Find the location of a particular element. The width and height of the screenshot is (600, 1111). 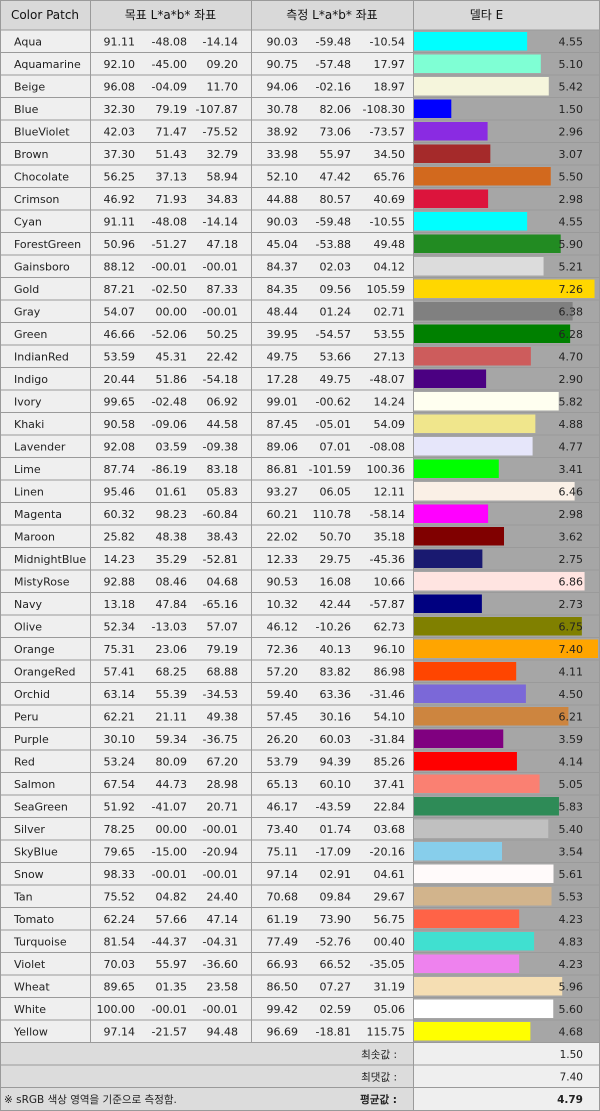

target-lab-value: 11.70 is located at coordinates (223, 86).